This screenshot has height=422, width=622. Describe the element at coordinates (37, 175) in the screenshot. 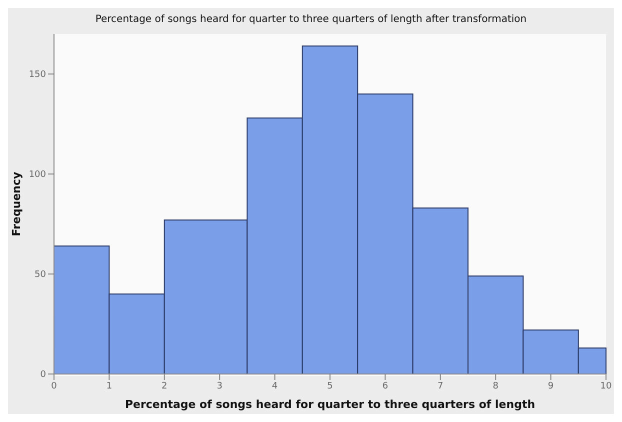

I see `y-tick-label: 100` at that location.